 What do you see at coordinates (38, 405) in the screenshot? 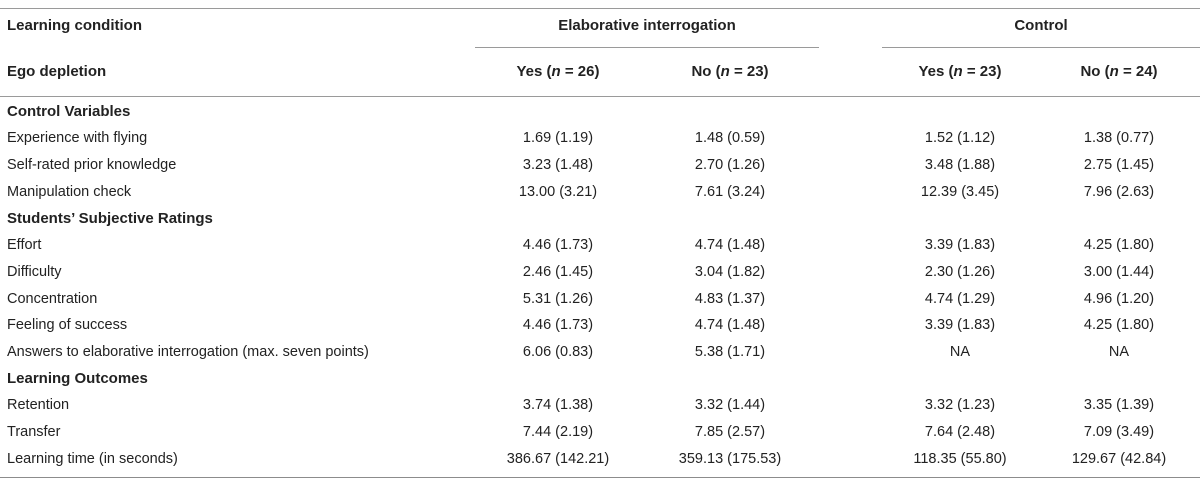
I see `row-label: Retention` at bounding box center [38, 405].